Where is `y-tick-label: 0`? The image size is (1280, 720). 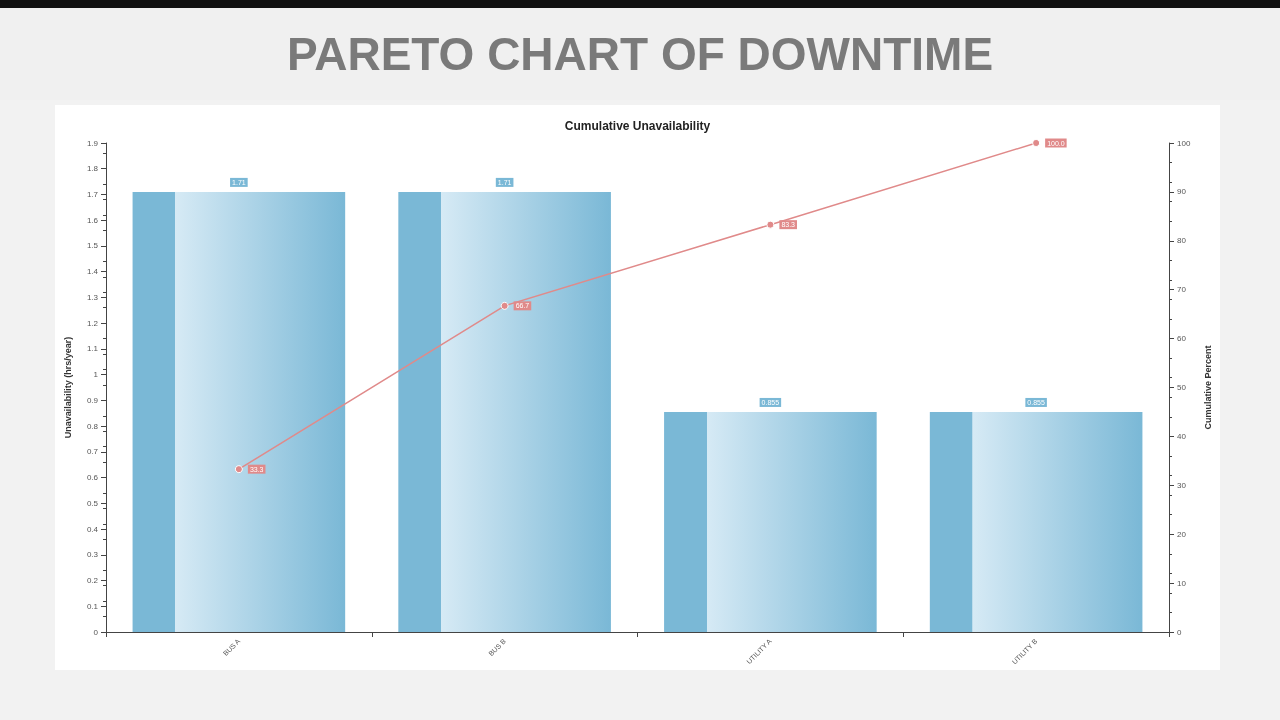 y-tick-label: 0 is located at coordinates (96, 632).